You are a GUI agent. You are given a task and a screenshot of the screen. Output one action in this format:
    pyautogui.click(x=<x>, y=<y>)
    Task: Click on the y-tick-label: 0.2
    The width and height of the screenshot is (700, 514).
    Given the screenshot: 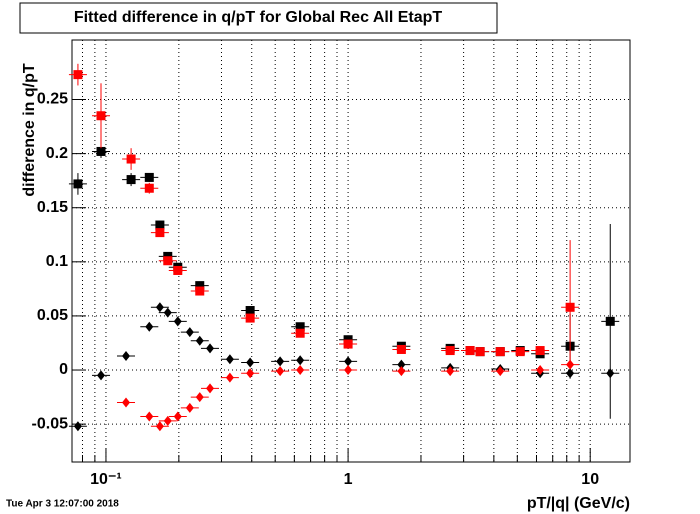 What is the action you would take?
    pyautogui.click(x=57, y=153)
    